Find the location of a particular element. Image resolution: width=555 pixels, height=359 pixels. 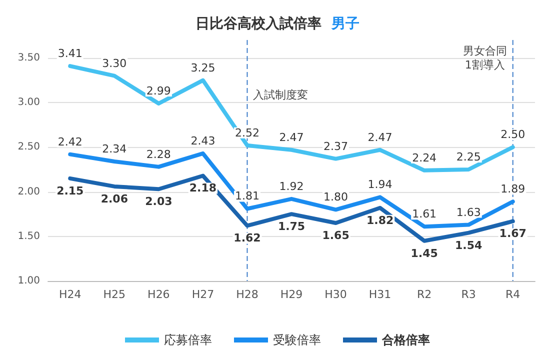

y-tick-label: 2.50 is located at coordinates (29, 147).